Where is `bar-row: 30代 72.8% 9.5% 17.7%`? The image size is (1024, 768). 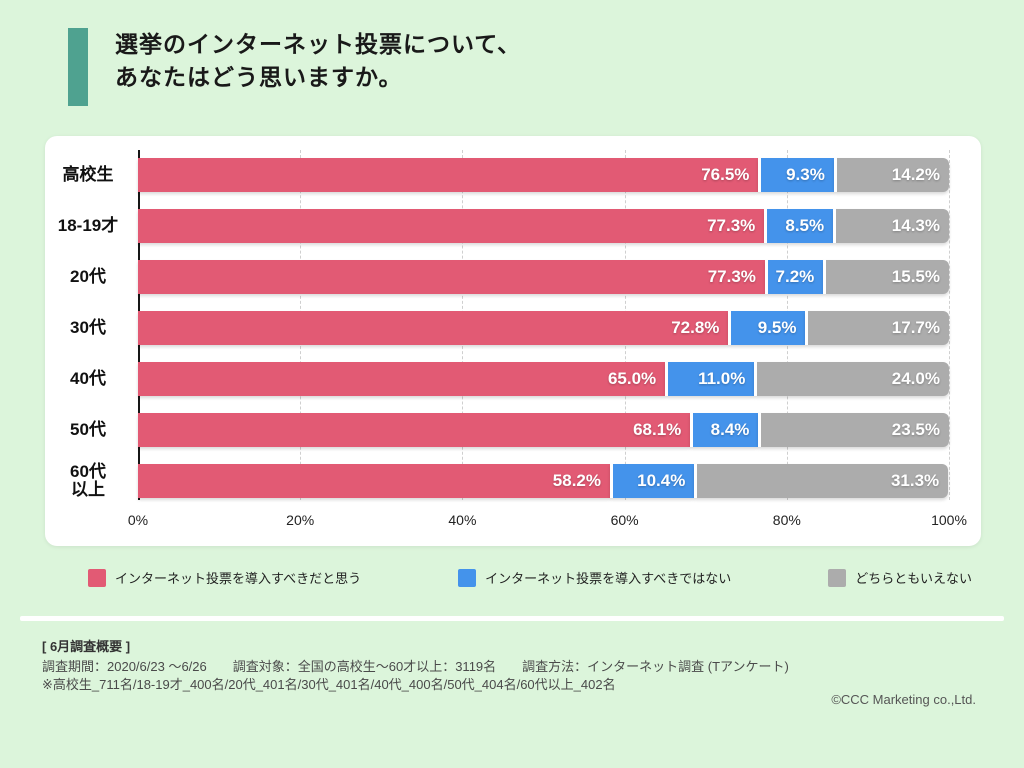 bar-row: 30代 72.8% 9.5% 17.7% is located at coordinates (509, 328).